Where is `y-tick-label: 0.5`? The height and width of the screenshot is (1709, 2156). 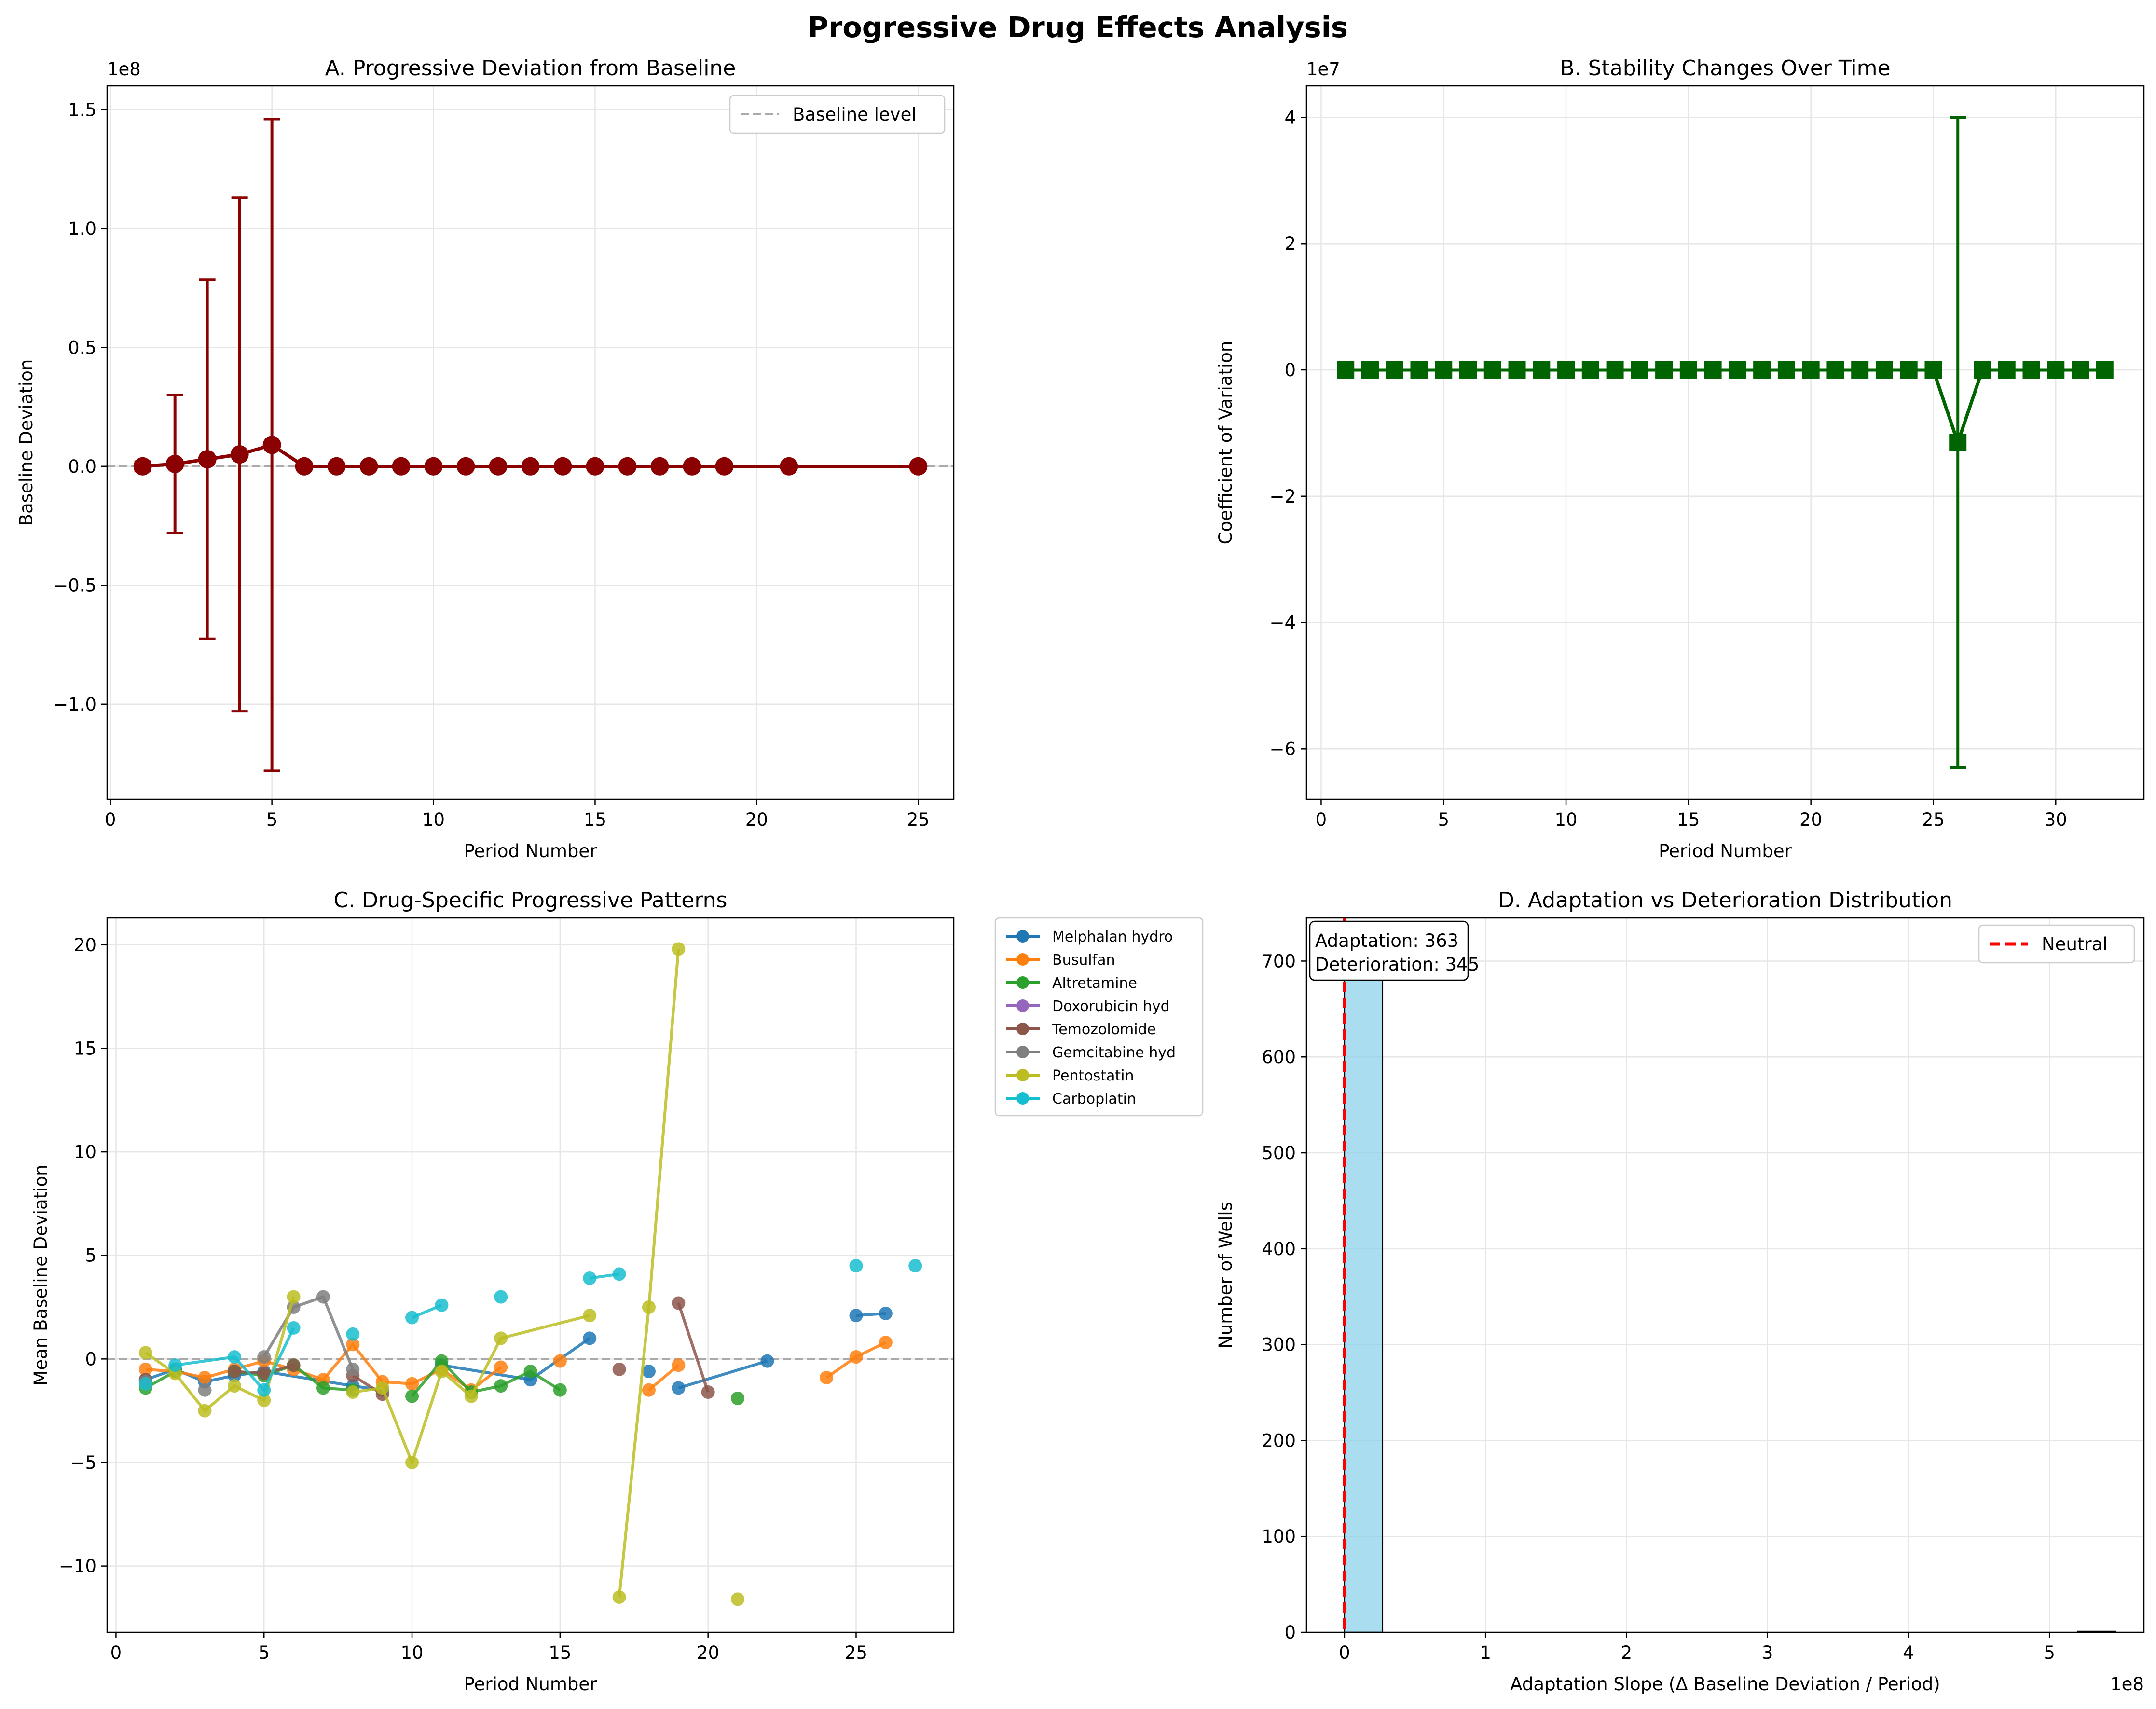
y-tick-label: 0.5 is located at coordinates (82, 347).